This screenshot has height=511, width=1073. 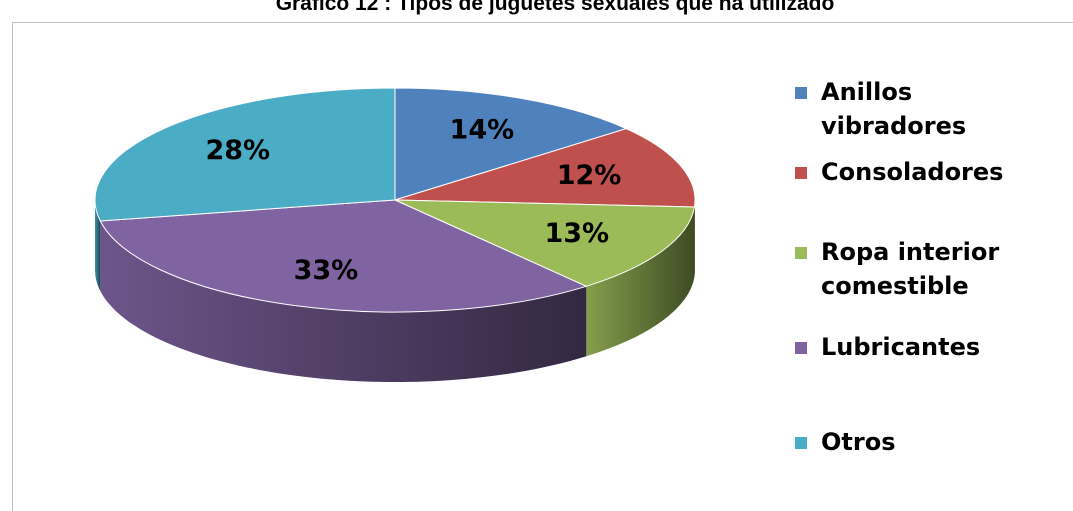 I want to click on data-label: 33%, so click(x=326, y=270).